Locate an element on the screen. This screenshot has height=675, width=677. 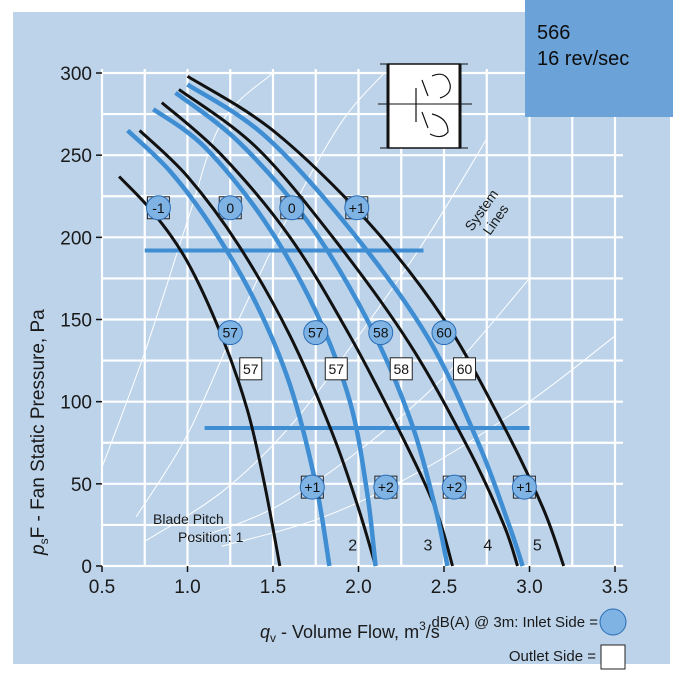
x-tick-label: 0.5 is located at coordinates (102, 587).